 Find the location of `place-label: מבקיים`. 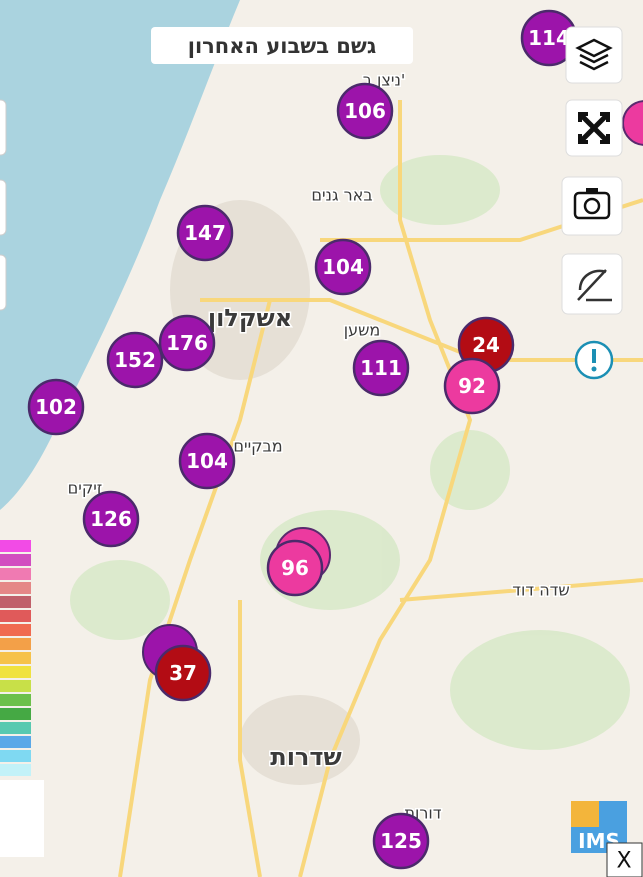

place-label: מבקיים is located at coordinates (257, 446).